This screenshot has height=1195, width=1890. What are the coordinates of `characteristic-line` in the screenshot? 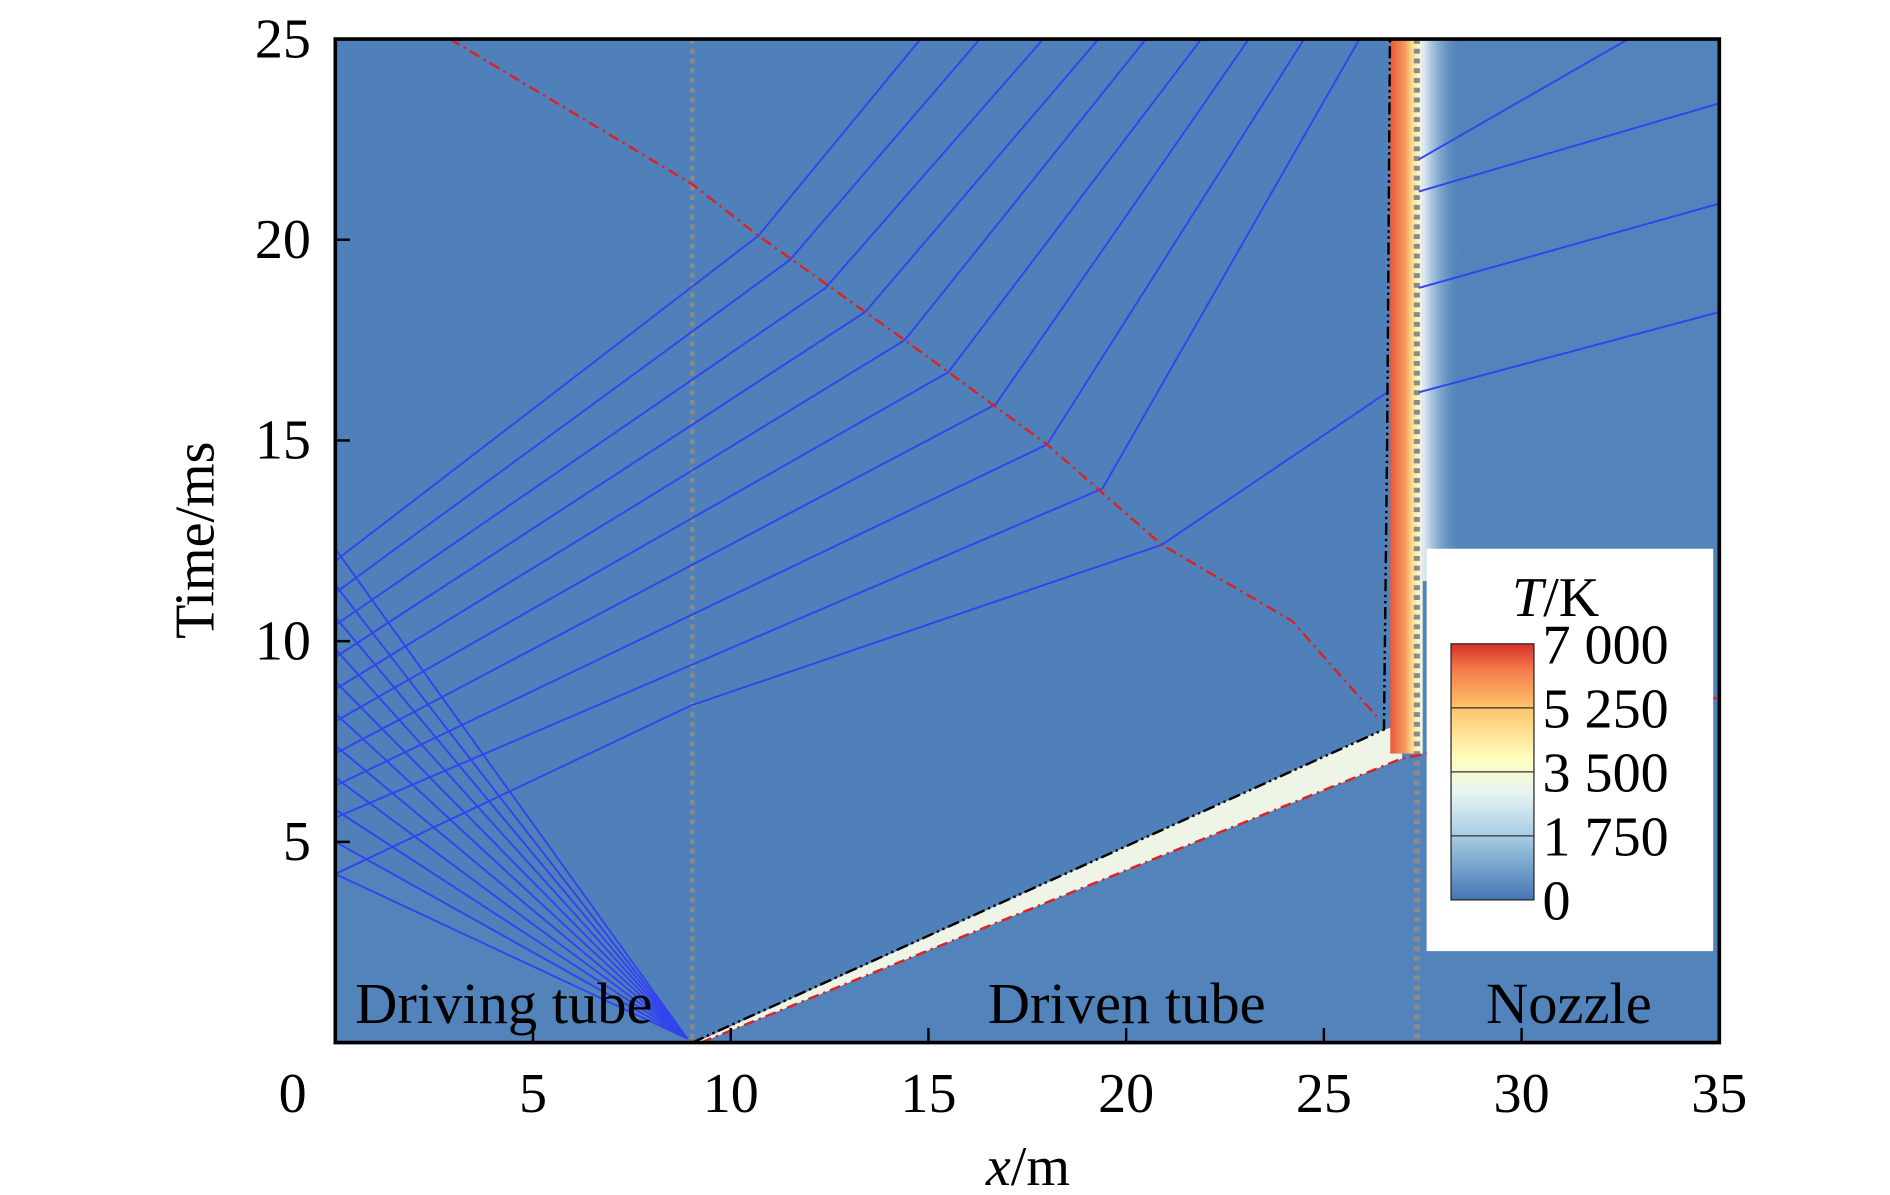 It's located at (628, 300).